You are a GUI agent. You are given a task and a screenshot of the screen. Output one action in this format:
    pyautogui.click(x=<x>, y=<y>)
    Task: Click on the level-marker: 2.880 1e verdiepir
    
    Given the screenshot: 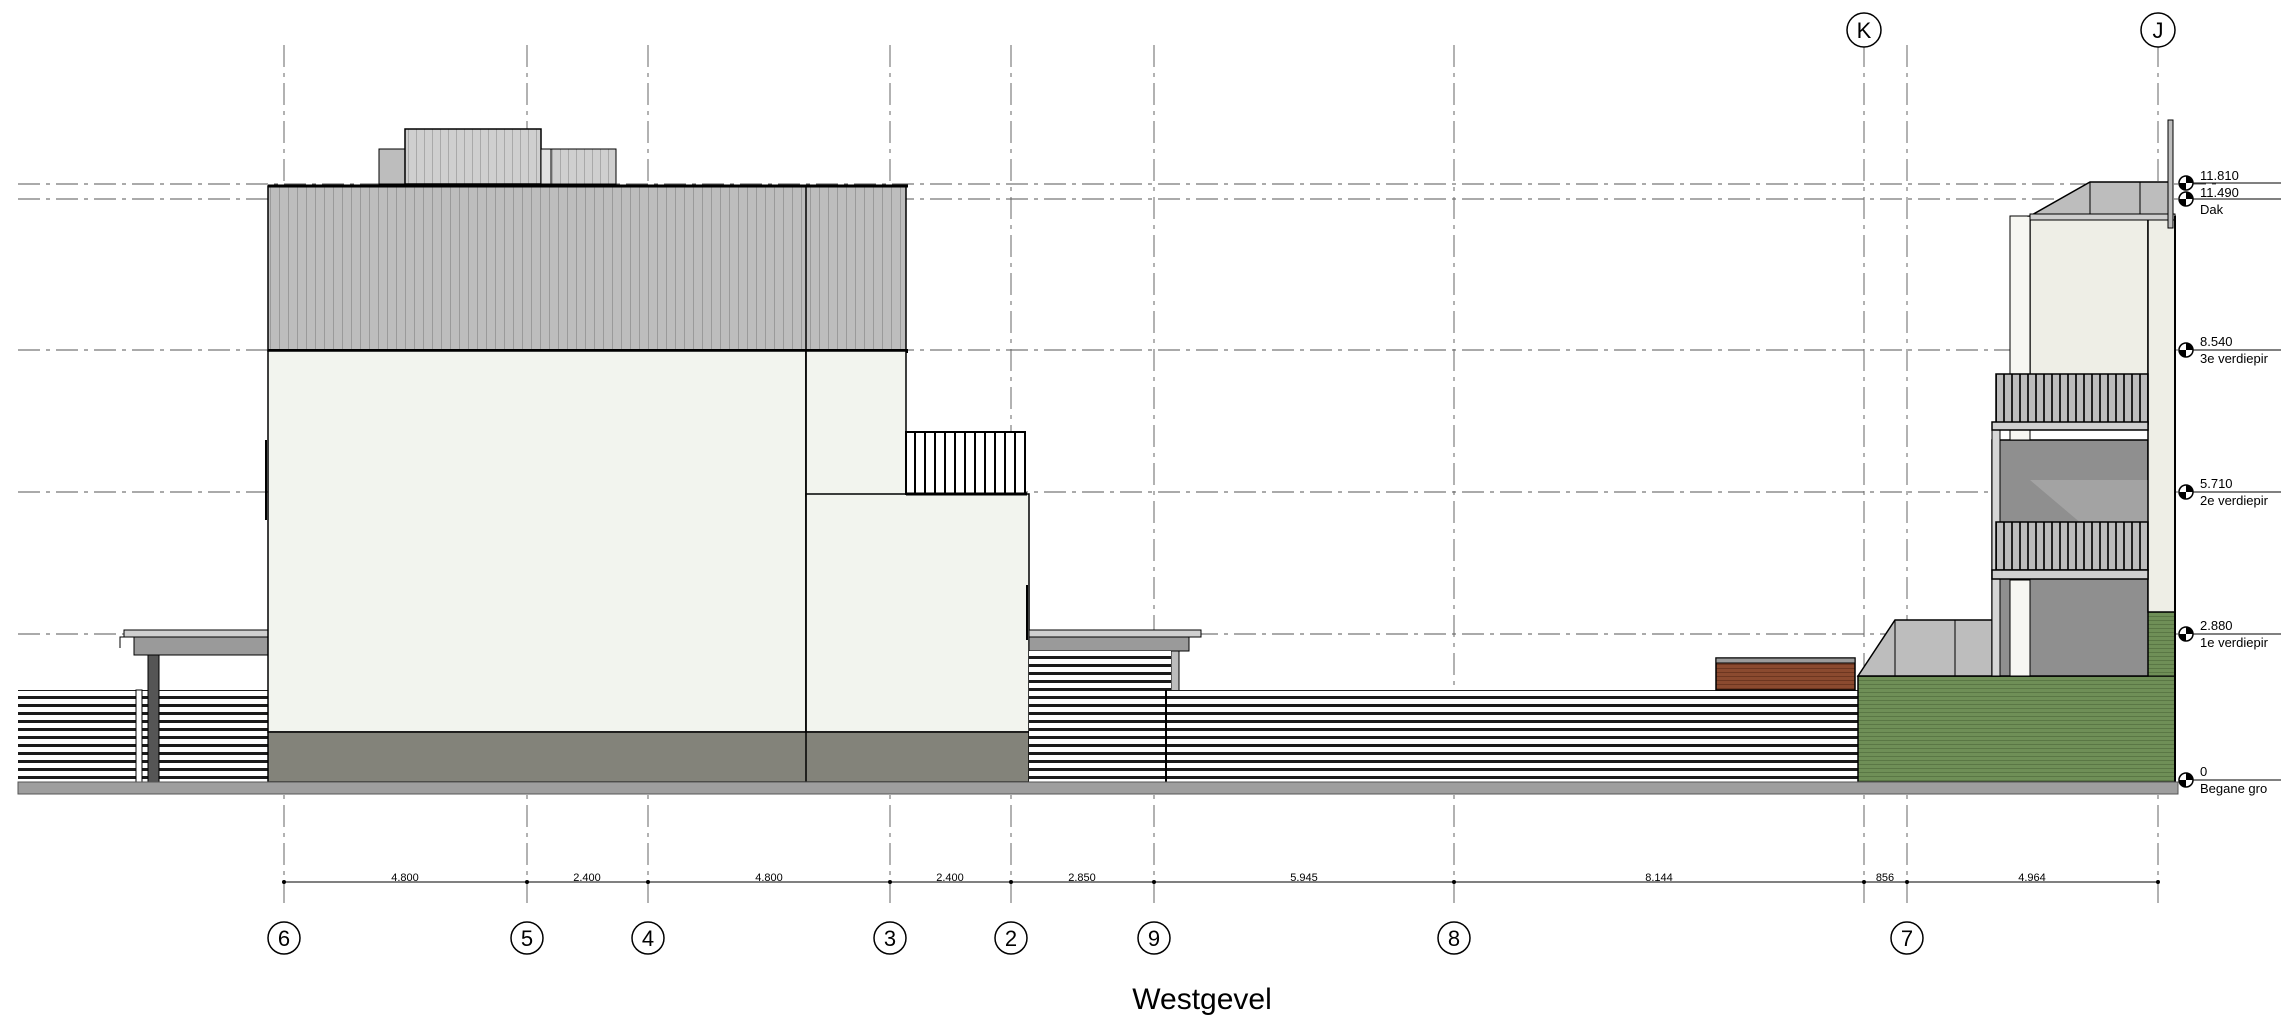 What is the action you would take?
    pyautogui.click(x=2229, y=634)
    